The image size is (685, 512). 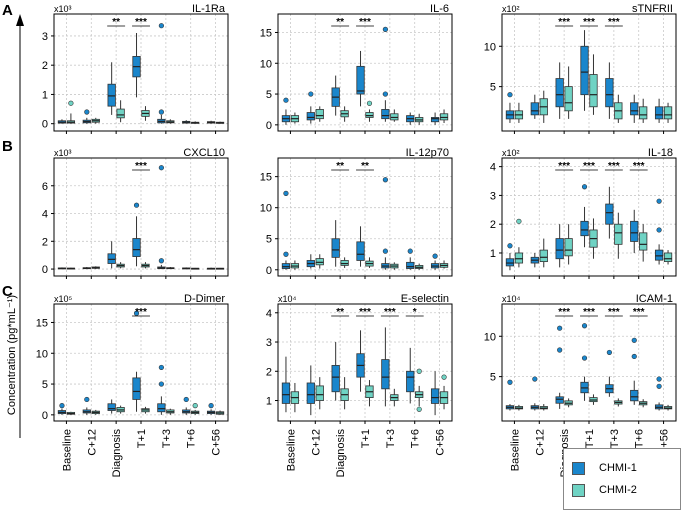 What do you see at coordinates (660, 153) in the screenshot?
I see `panel-title: IL-18` at bounding box center [660, 153].